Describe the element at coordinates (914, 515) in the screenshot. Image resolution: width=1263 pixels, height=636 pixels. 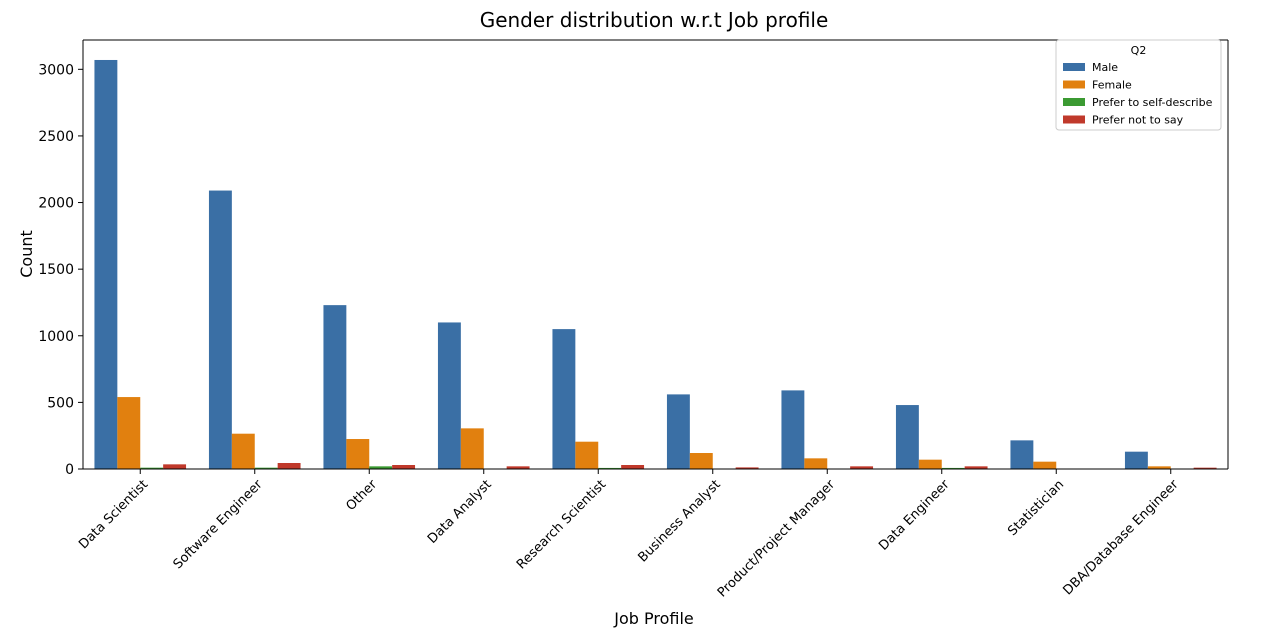
I see `x-tick-label: Data Engineer` at that location.